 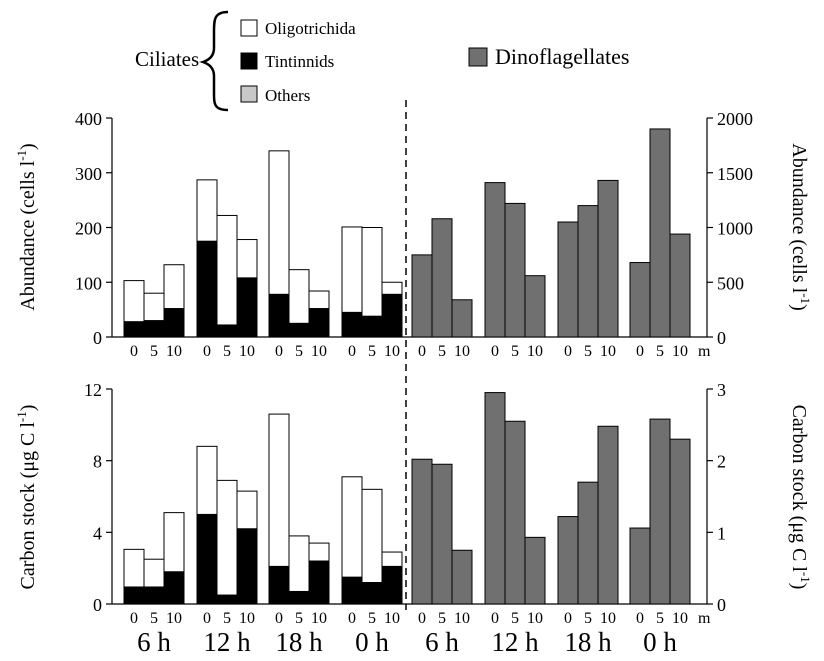 What do you see at coordinates (249, 94) in the screenshot?
I see `legend-swatch-others` at bounding box center [249, 94].